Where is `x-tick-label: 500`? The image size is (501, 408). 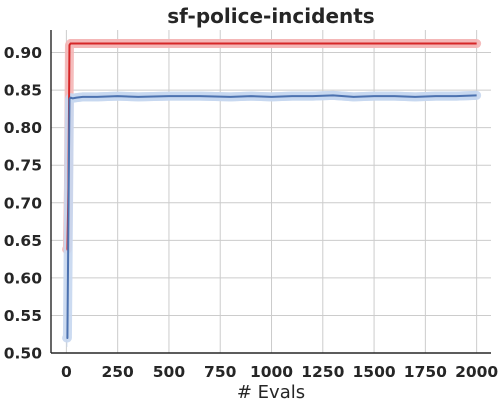
x-tick-label: 500 is located at coordinates (169, 372).